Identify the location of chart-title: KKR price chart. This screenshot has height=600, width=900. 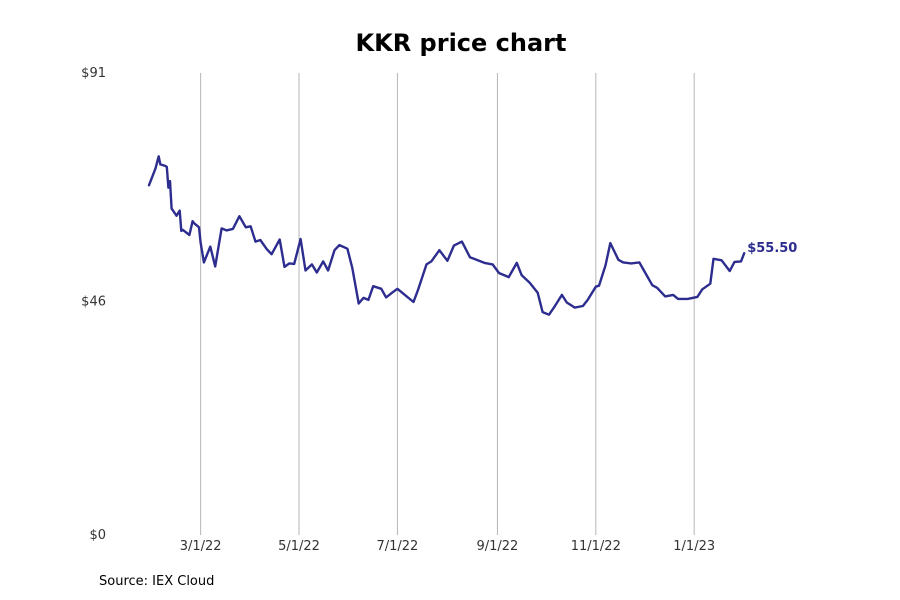
(461, 43).